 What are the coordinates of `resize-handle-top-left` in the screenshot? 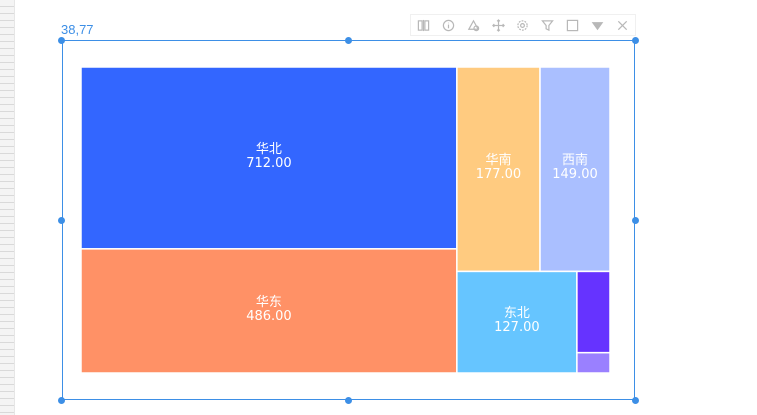 It's located at (61, 40).